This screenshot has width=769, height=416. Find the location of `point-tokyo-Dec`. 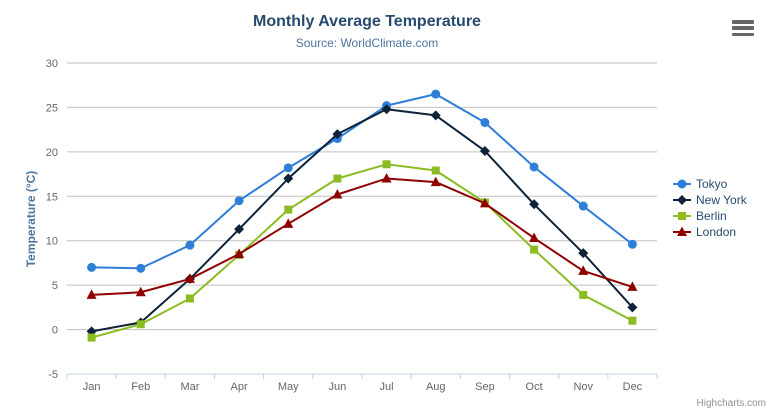

point-tokyo-Dec is located at coordinates (632, 244).